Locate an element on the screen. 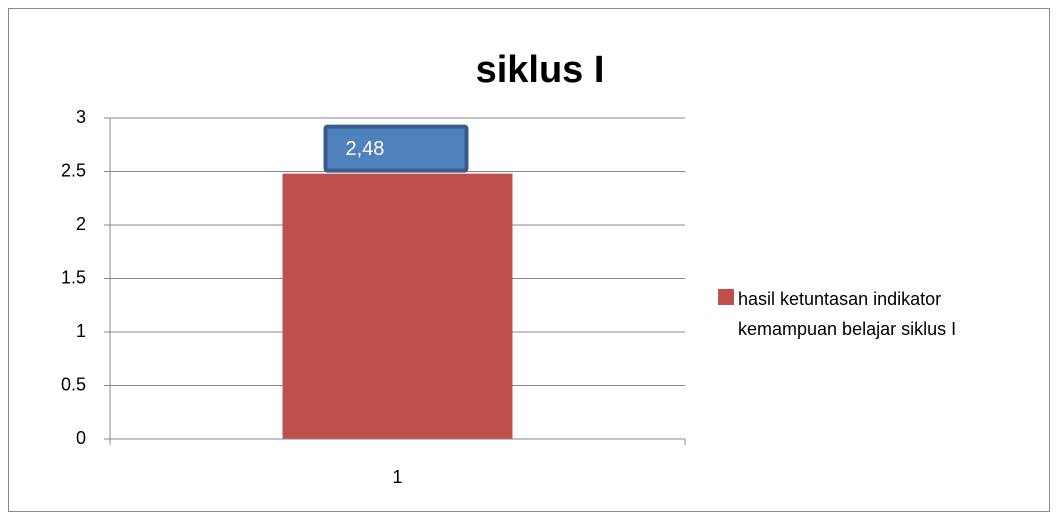  legend-swatch is located at coordinates (726, 297).